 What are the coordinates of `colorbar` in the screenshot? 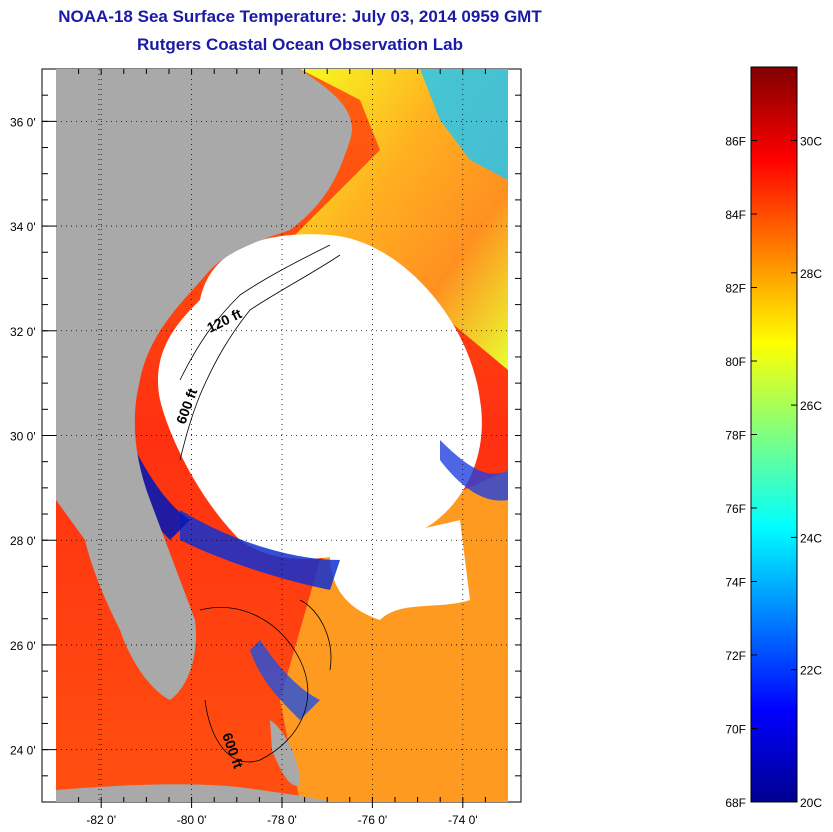 It's located at (774, 434).